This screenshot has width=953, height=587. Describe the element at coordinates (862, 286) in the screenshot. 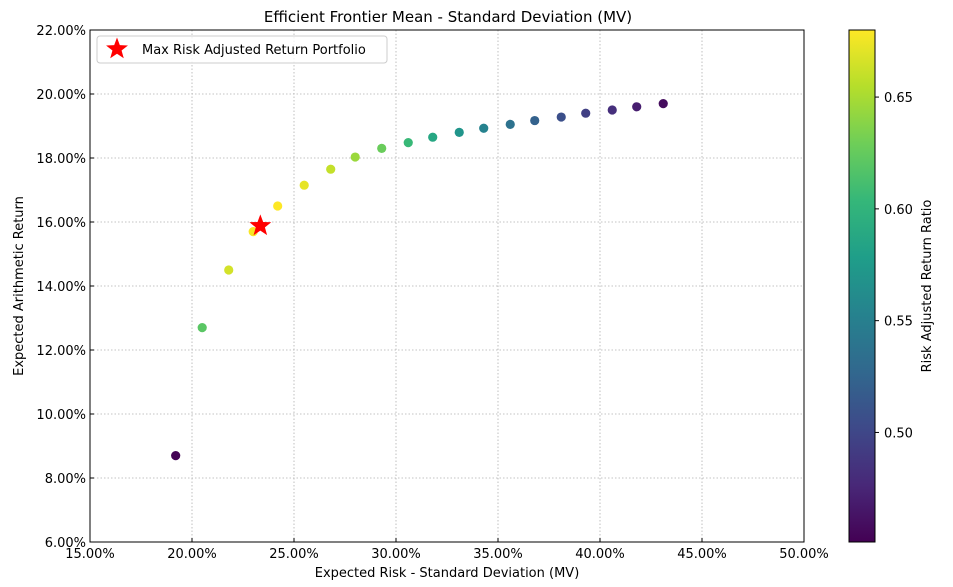

I see `colorbar-gradient` at that location.